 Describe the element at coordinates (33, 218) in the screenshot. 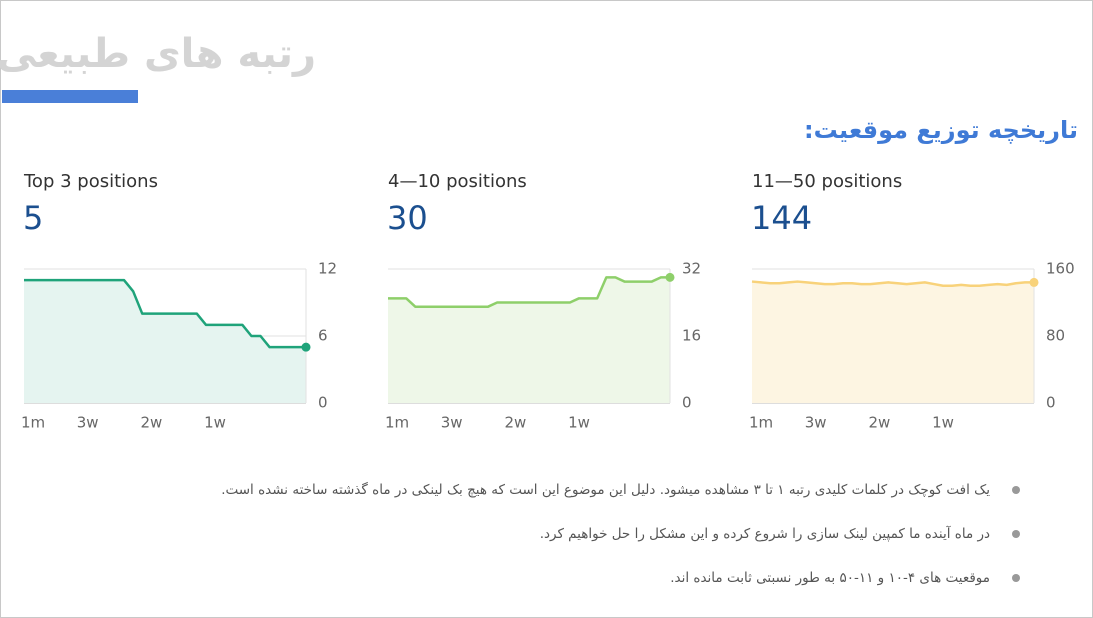

I see `chart-total: 5` at that location.